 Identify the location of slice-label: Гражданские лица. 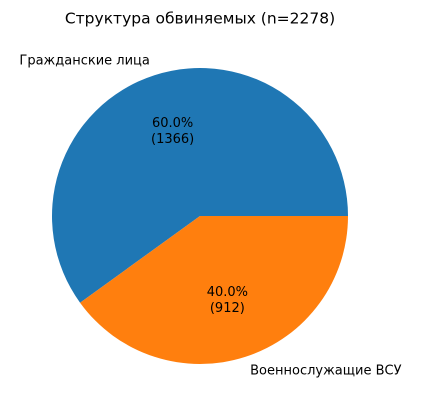
(84, 61).